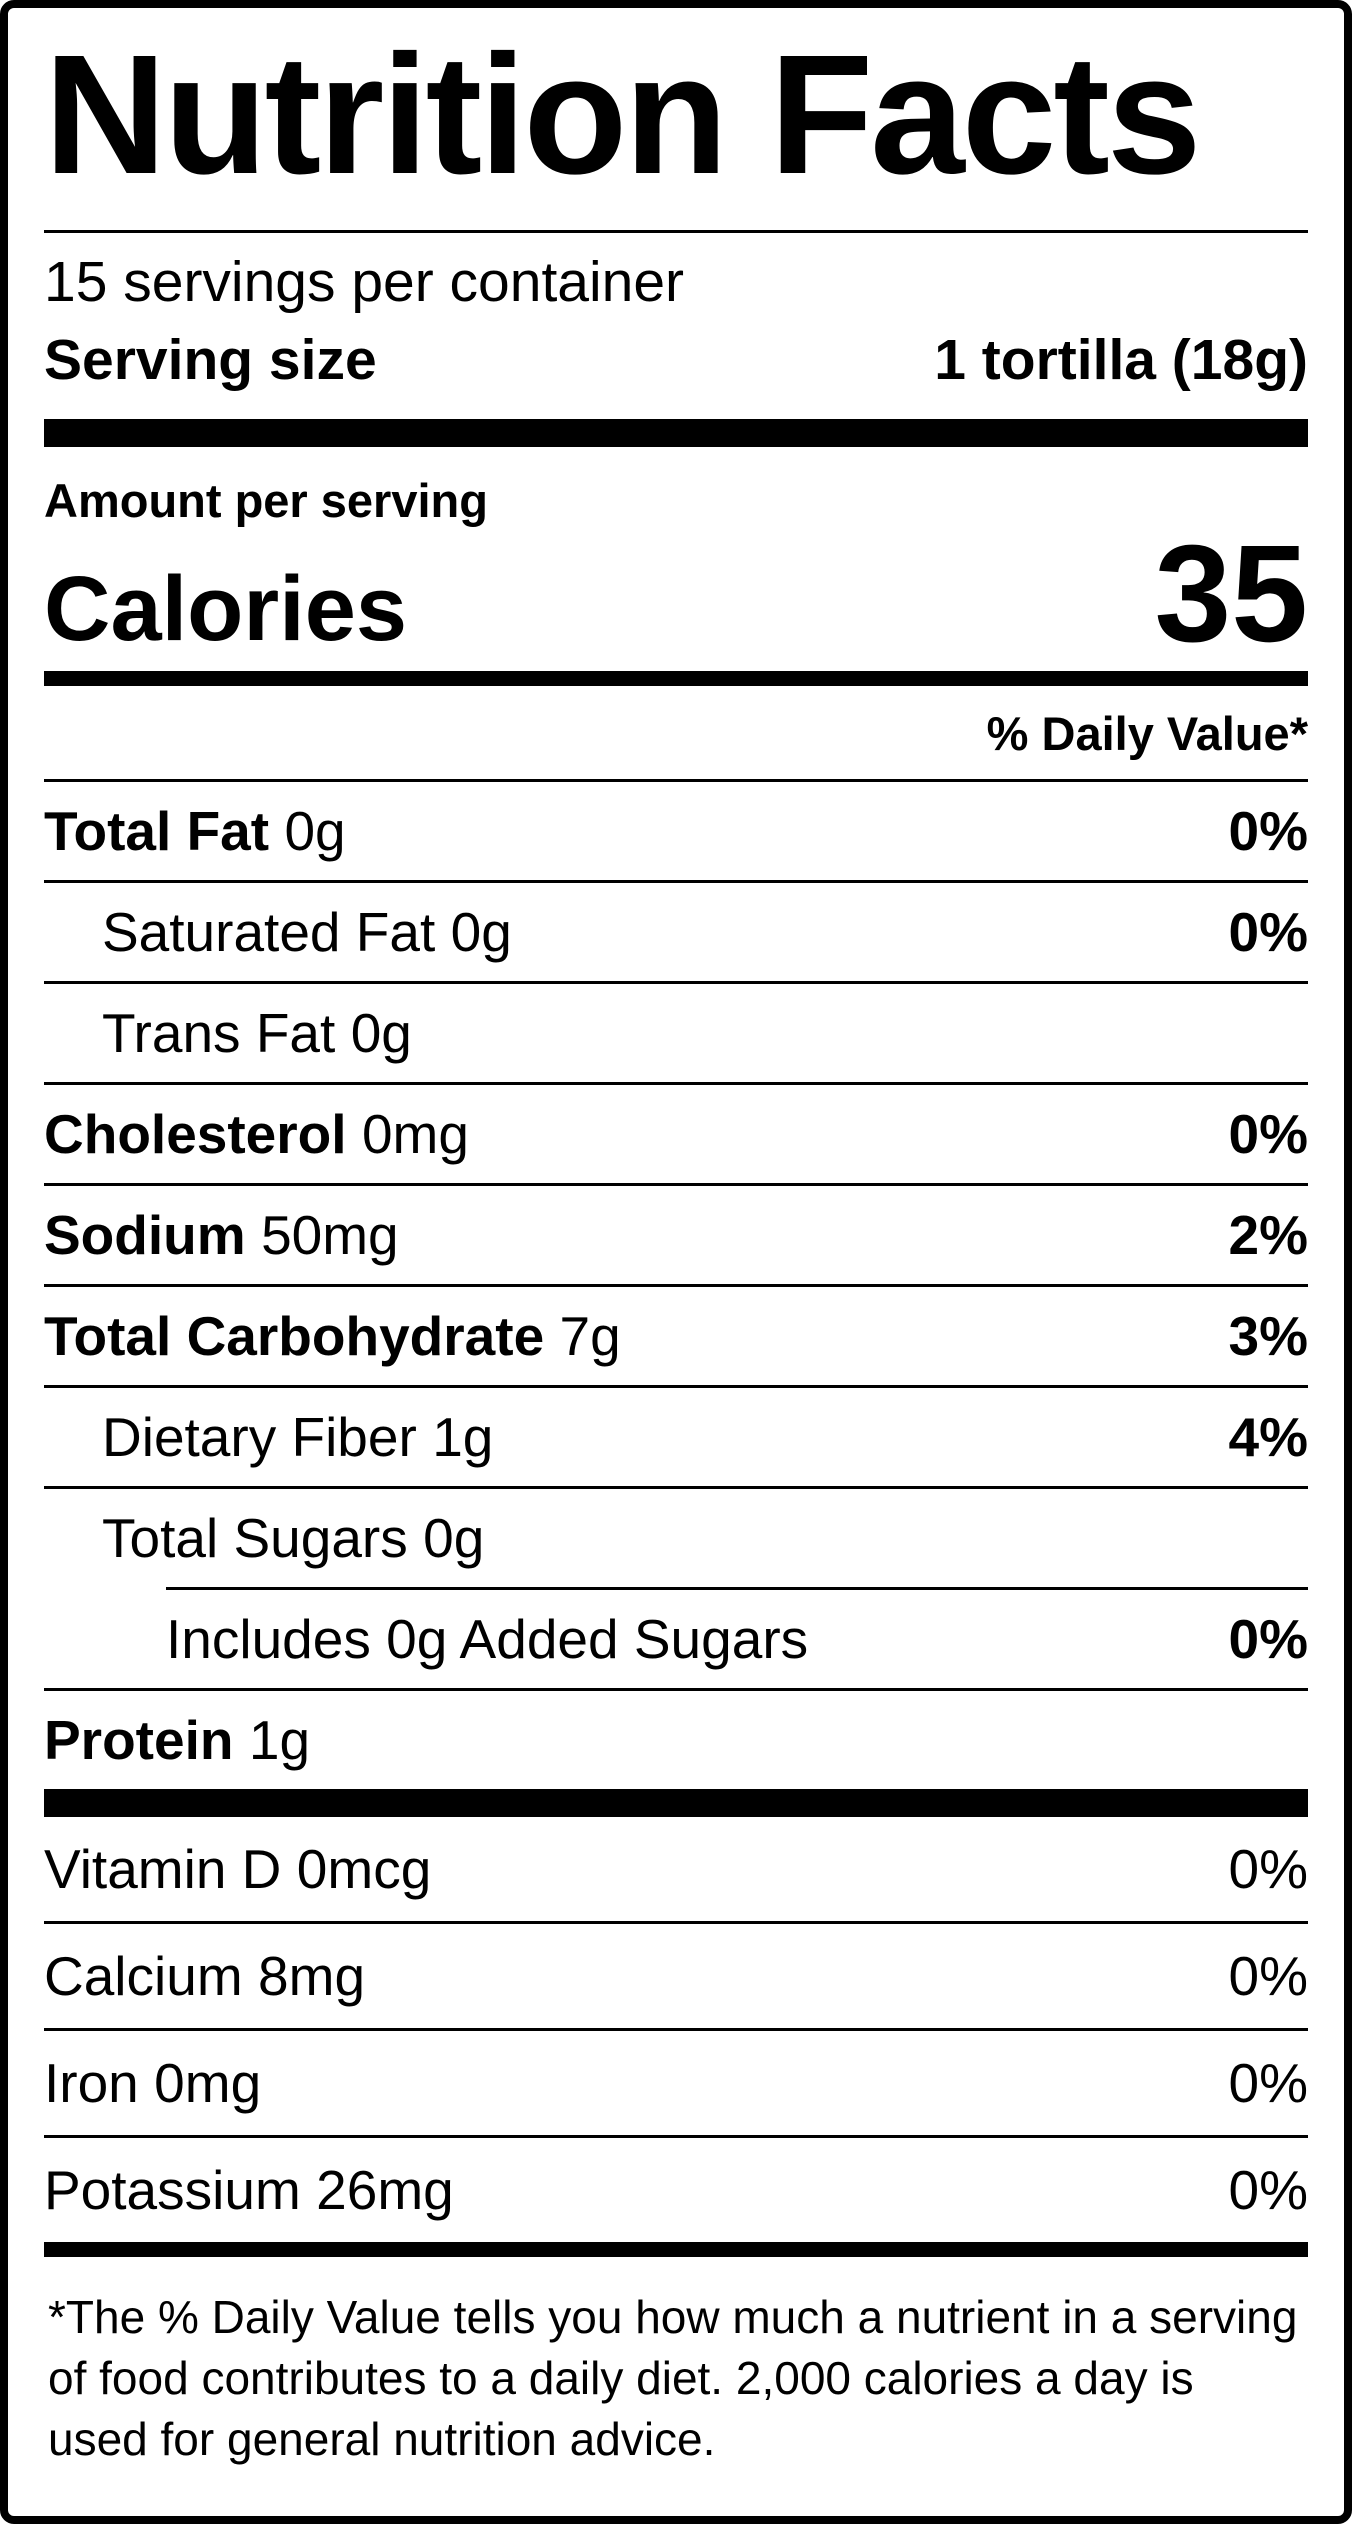 The image size is (1352, 2524). Describe the element at coordinates (255, 1538) in the screenshot. I see `nutrient-name: Total Sugars` at that location.